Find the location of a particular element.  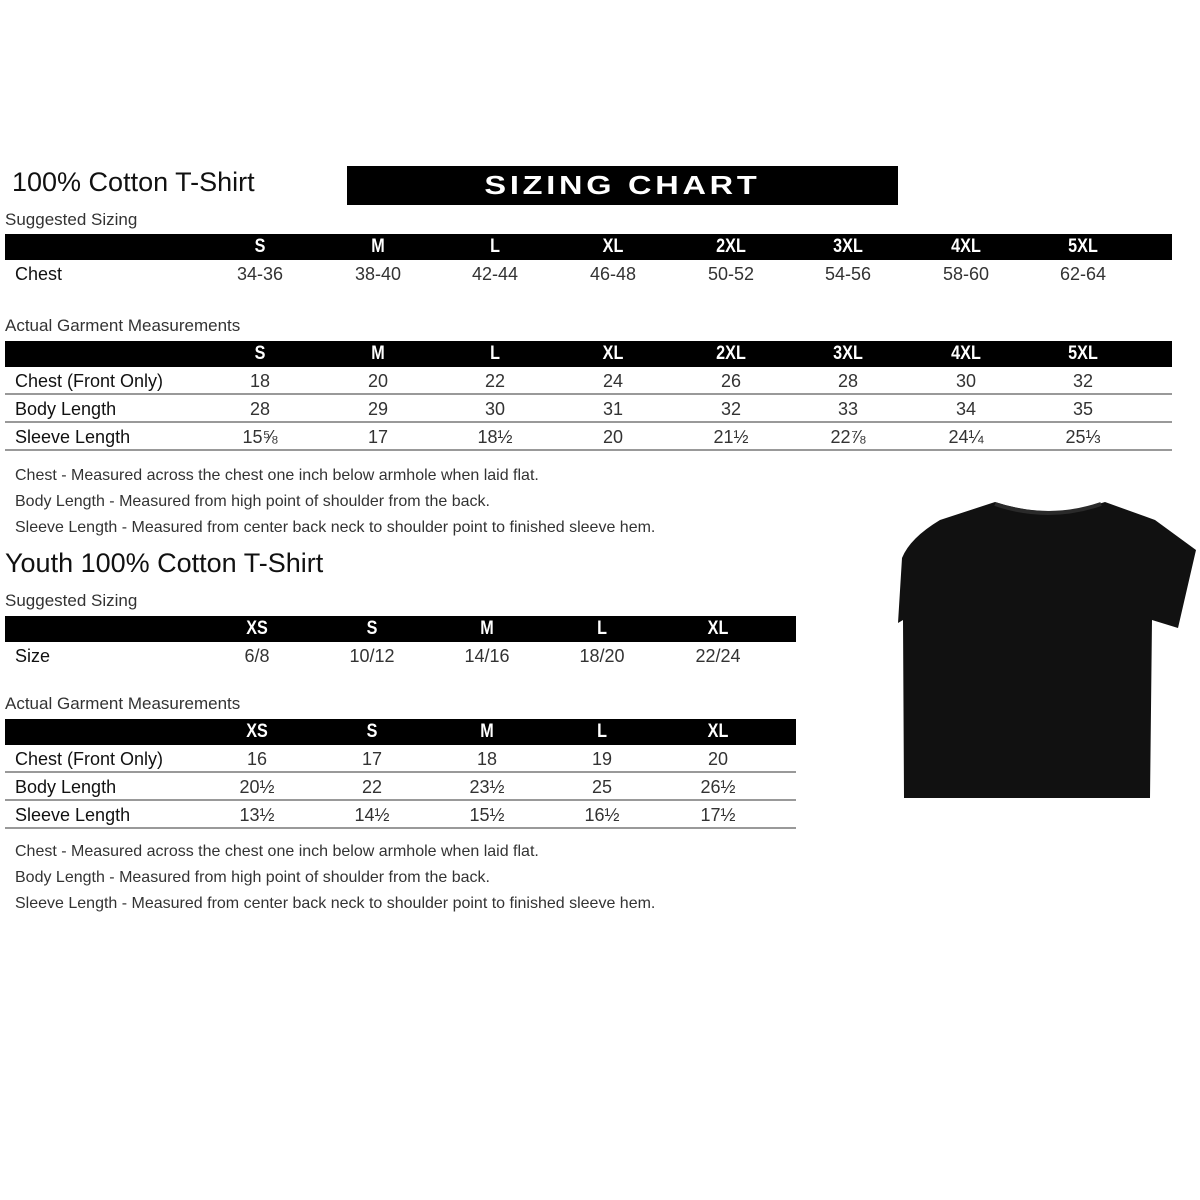

table-cell: 14½ is located at coordinates (372, 815).